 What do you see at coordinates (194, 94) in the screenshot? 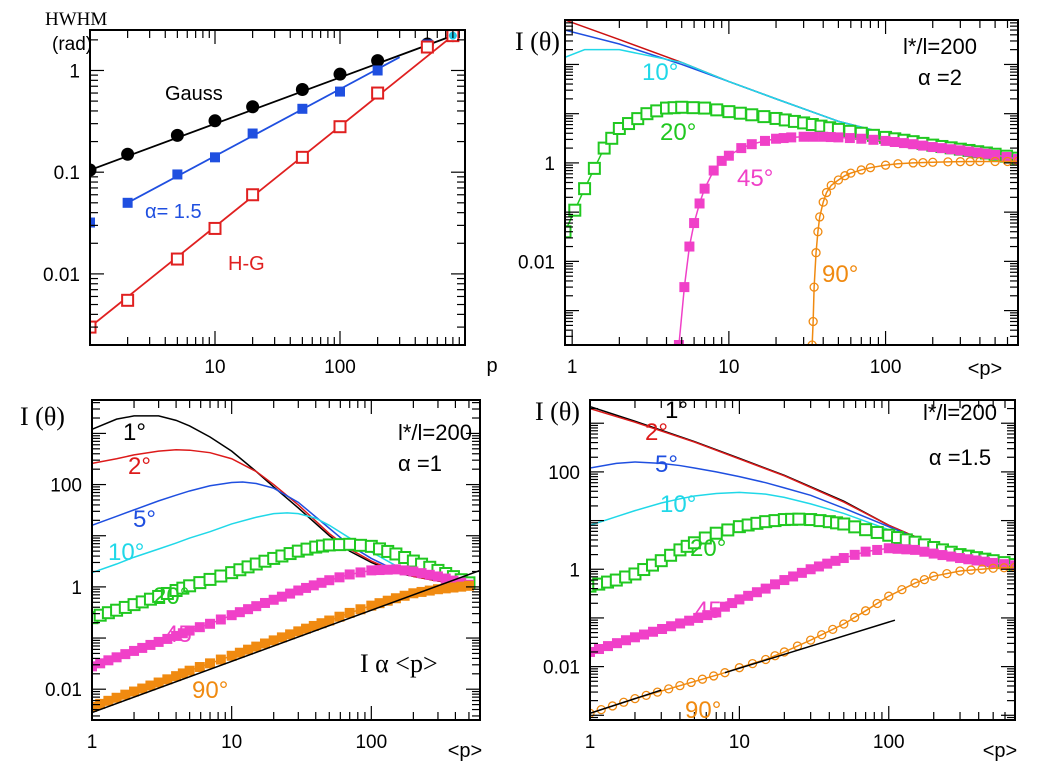
I see `series-label-Gauss: Gauss` at bounding box center [194, 94].